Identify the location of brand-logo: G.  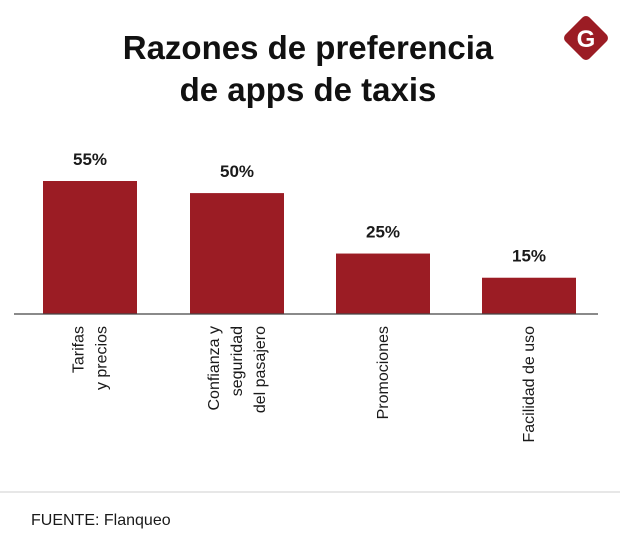
(586, 38).